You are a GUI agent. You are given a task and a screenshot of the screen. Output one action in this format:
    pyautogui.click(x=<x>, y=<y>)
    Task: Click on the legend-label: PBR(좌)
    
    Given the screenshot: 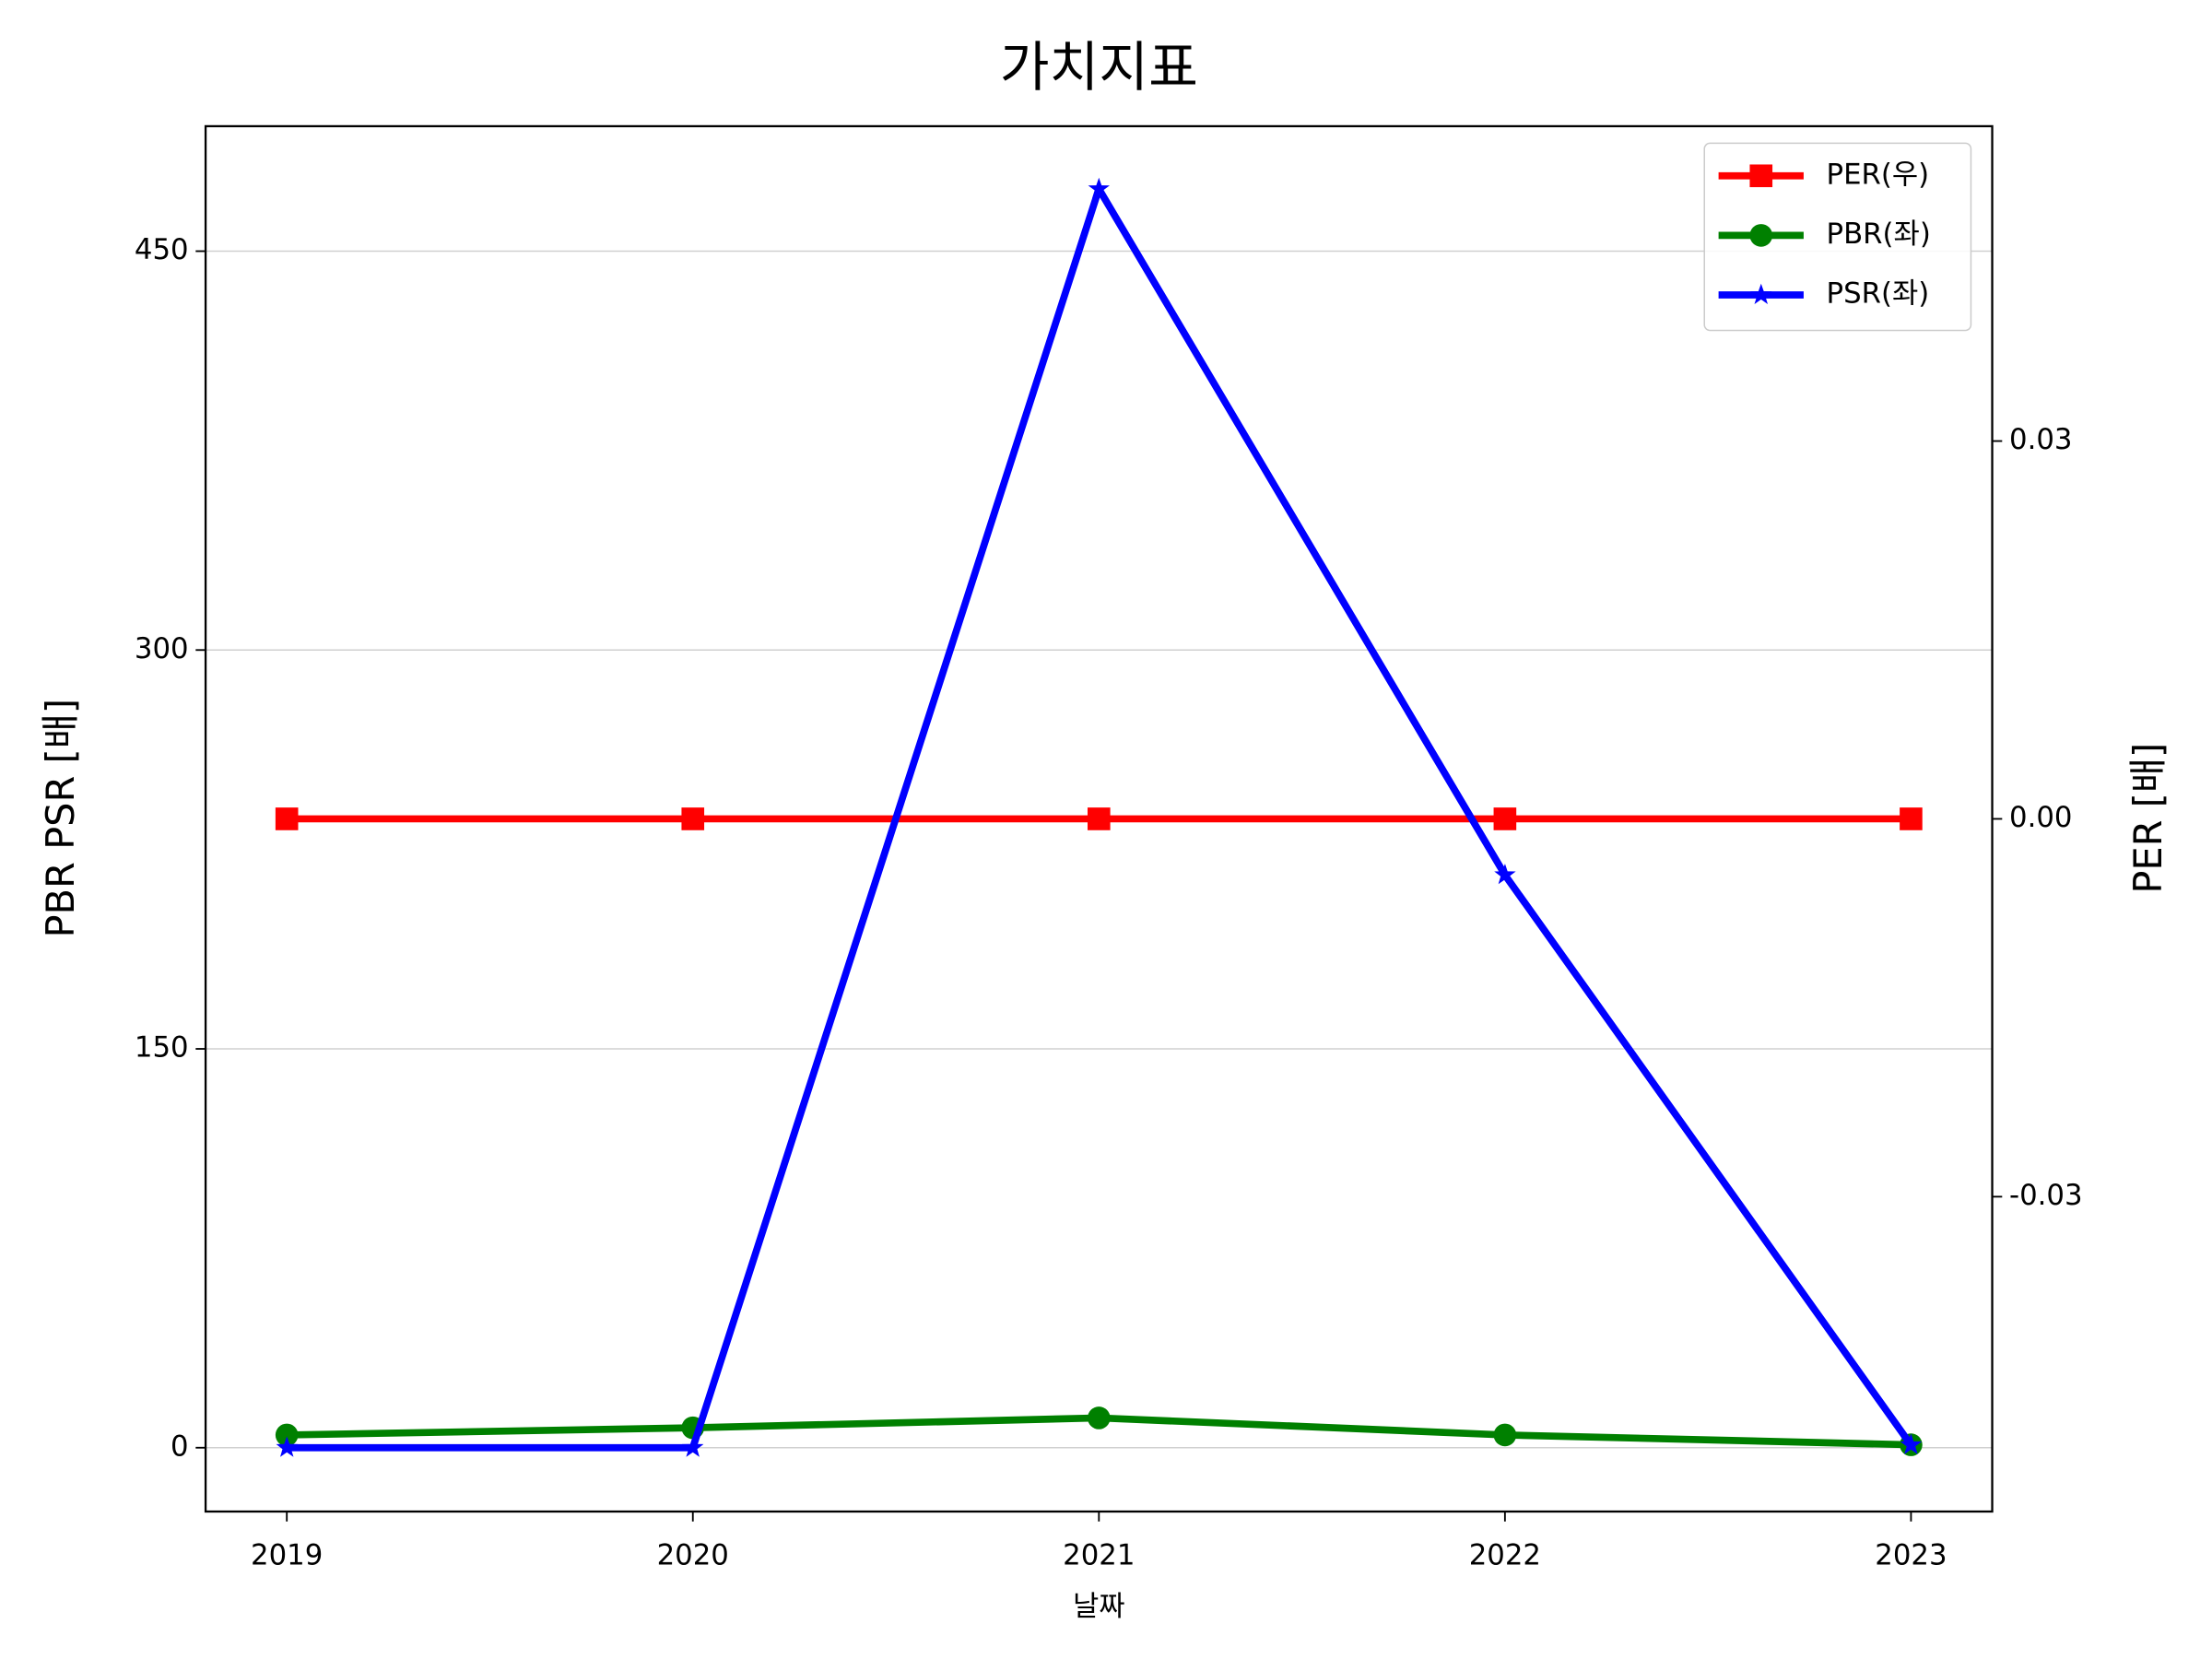 What is the action you would take?
    pyautogui.click(x=1879, y=234)
    